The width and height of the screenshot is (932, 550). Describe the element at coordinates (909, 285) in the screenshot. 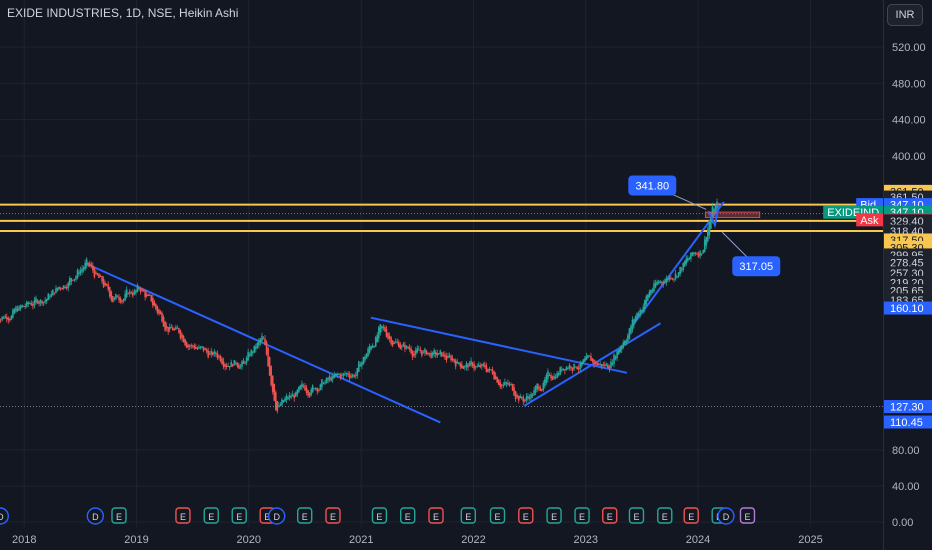

I see `price-axis: 0.00 40.00 80.00 400.00 440.00 480.00 520.00` at that location.